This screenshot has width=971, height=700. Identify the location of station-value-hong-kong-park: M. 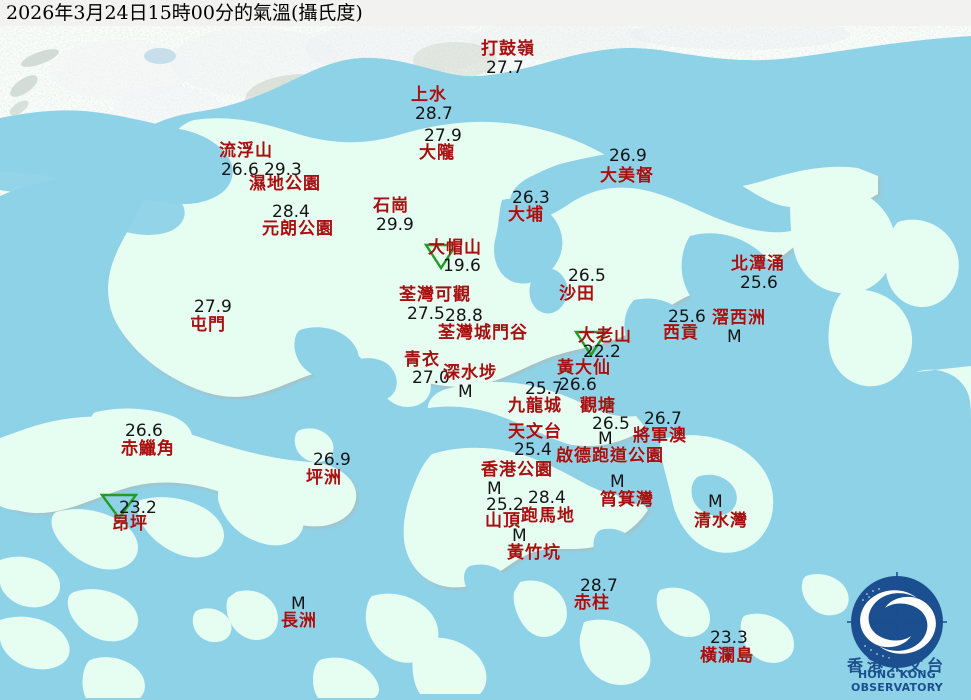
(494, 489).